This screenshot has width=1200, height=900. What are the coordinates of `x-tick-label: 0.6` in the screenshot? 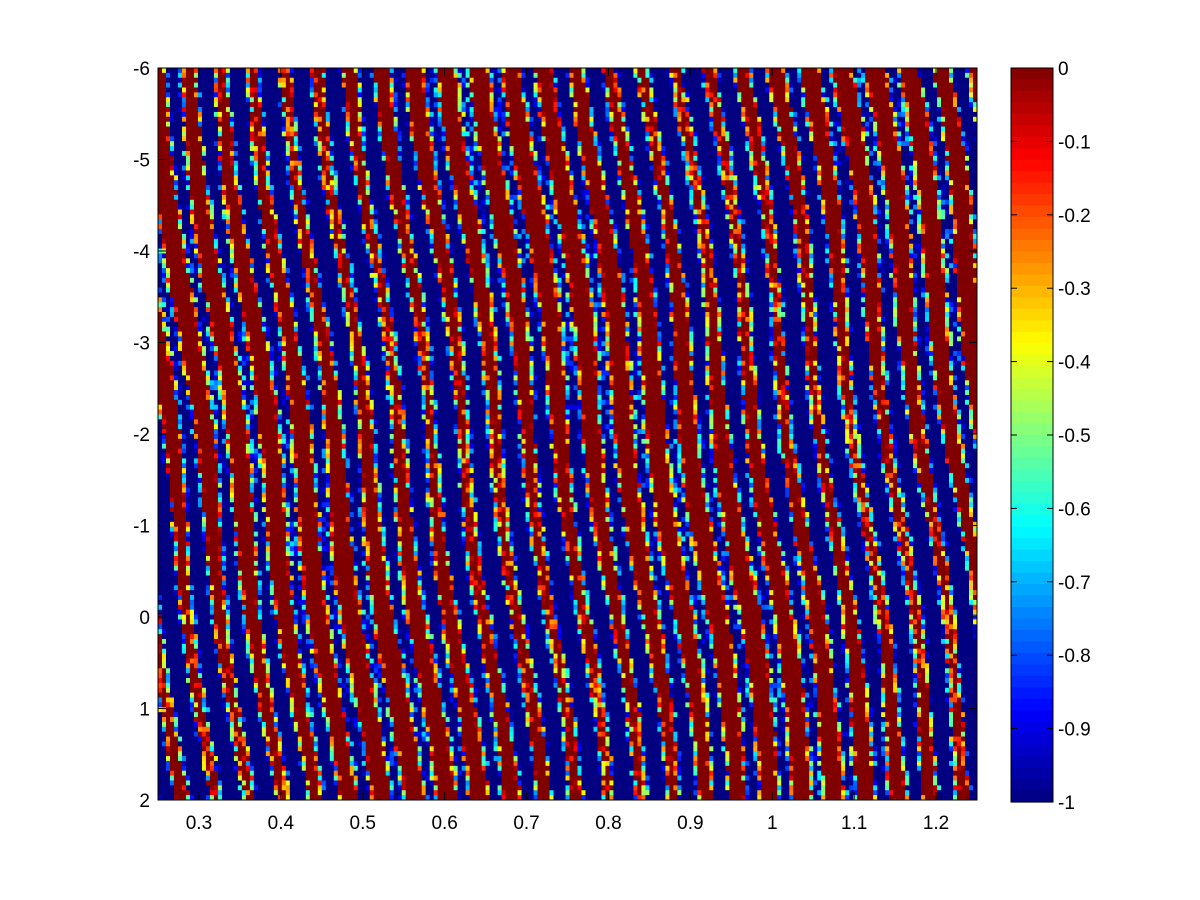 It's located at (444, 823).